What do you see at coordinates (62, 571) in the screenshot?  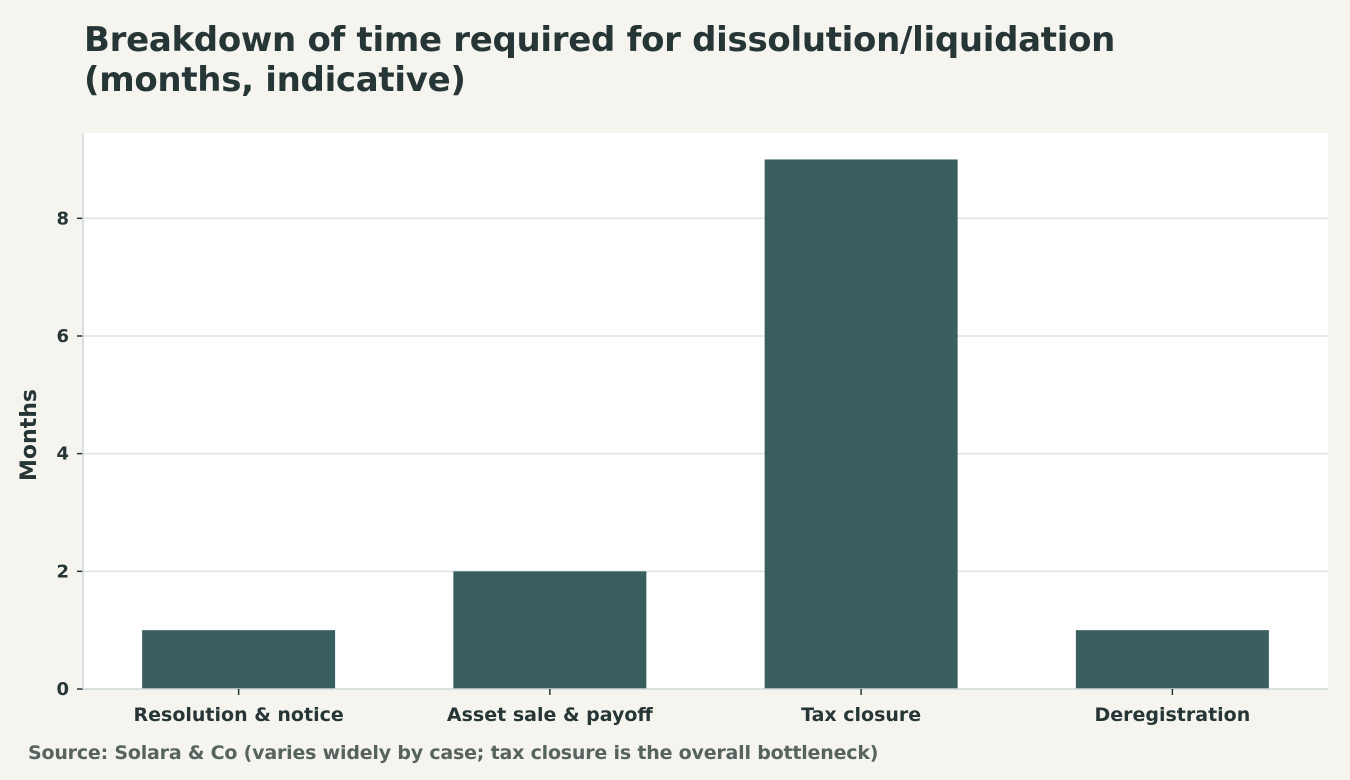 I see `y-tick-label: 2` at bounding box center [62, 571].